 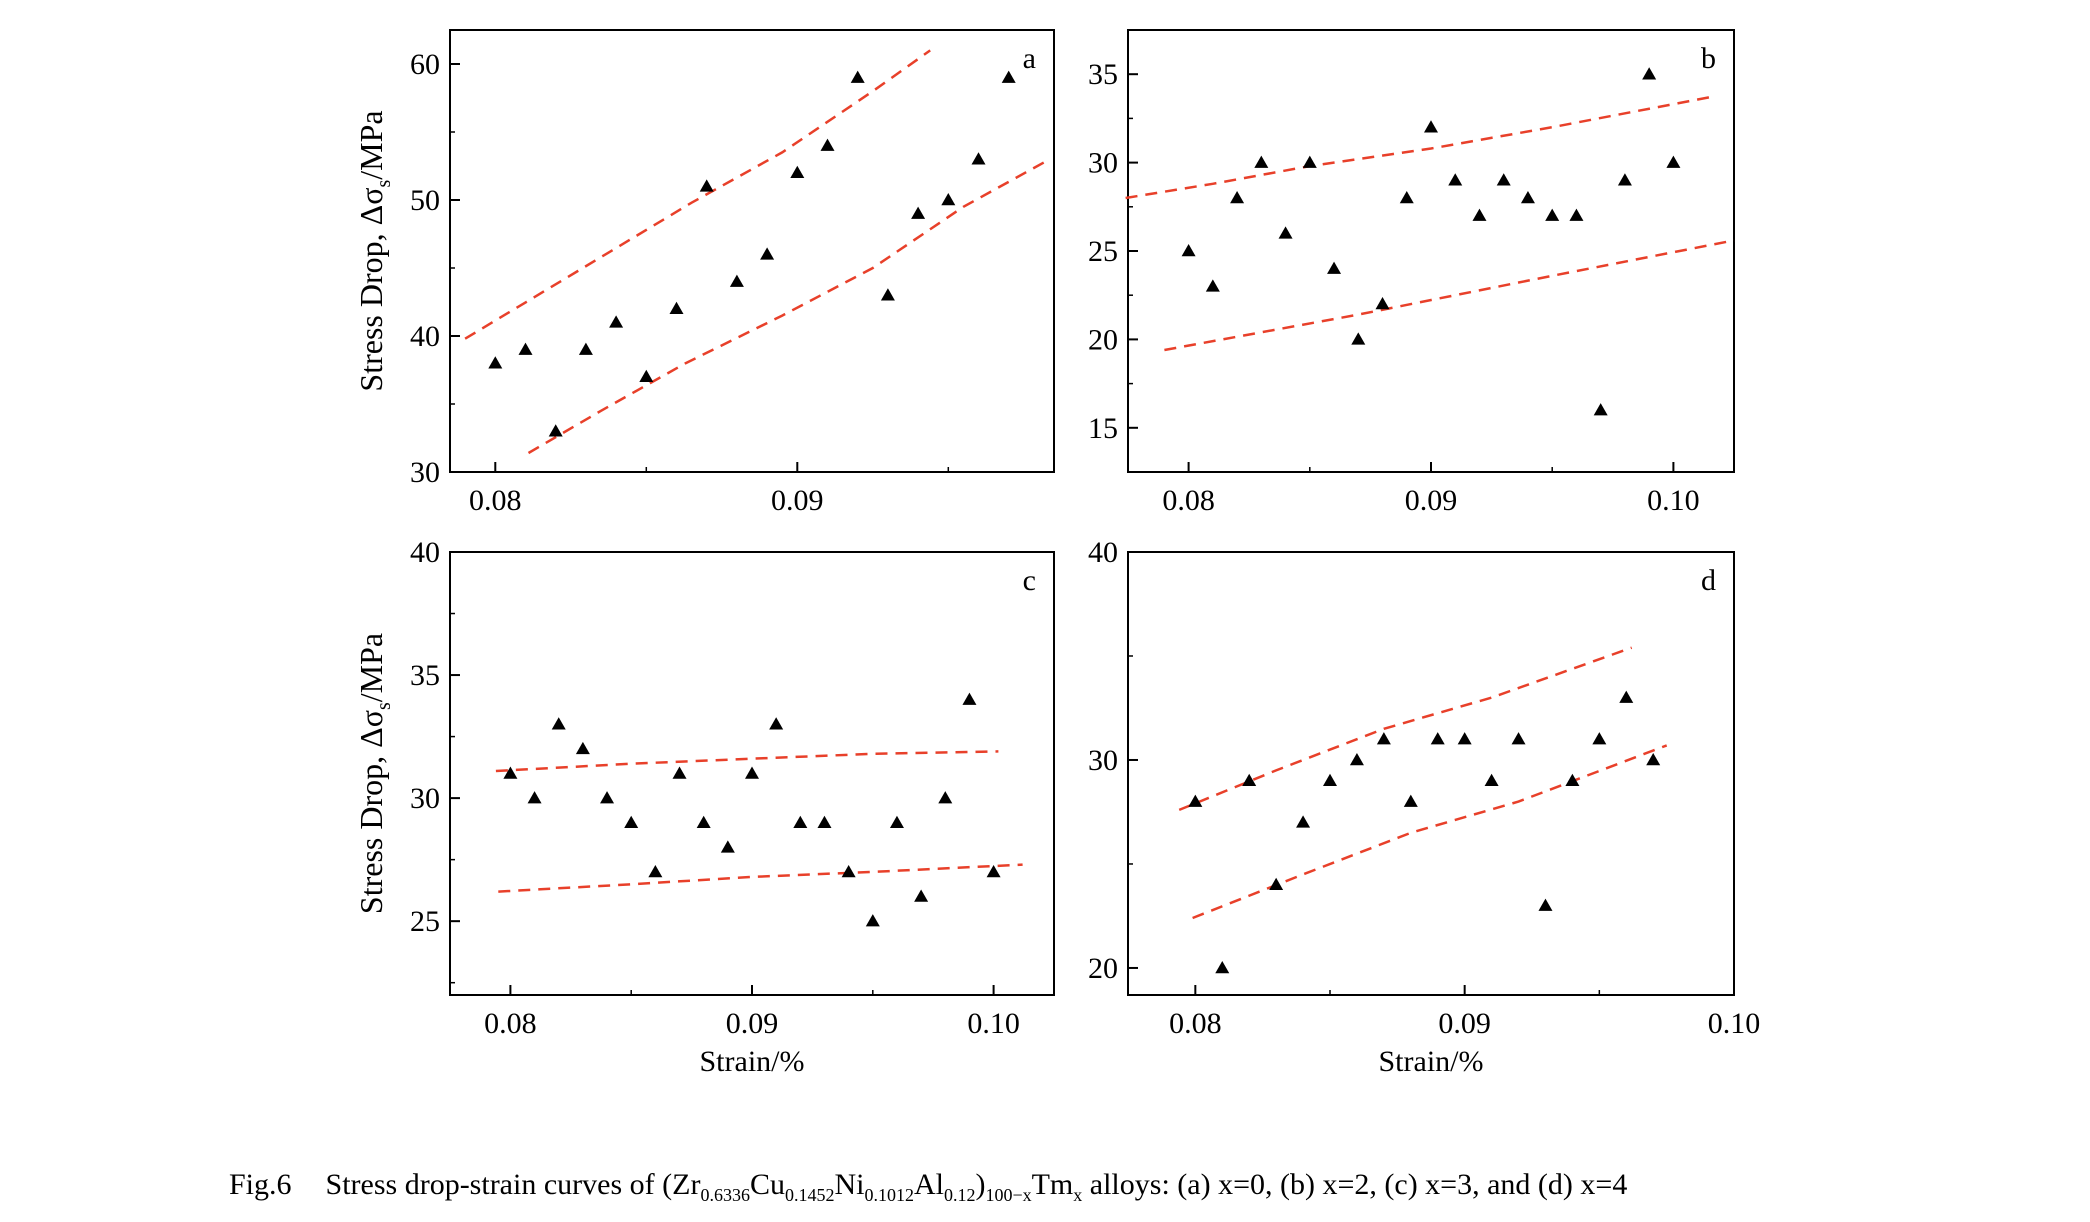 What do you see at coordinates (889, 1195) in the screenshot?
I see `caption-sub: 0.1012` at bounding box center [889, 1195].